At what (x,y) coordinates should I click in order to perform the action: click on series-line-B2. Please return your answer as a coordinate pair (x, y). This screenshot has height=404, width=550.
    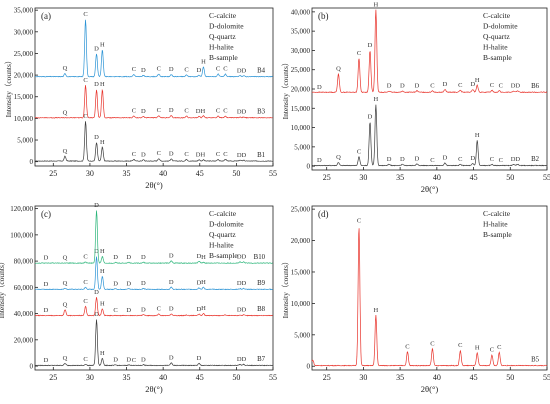
    Looking at the image, I should click on (429, 135).